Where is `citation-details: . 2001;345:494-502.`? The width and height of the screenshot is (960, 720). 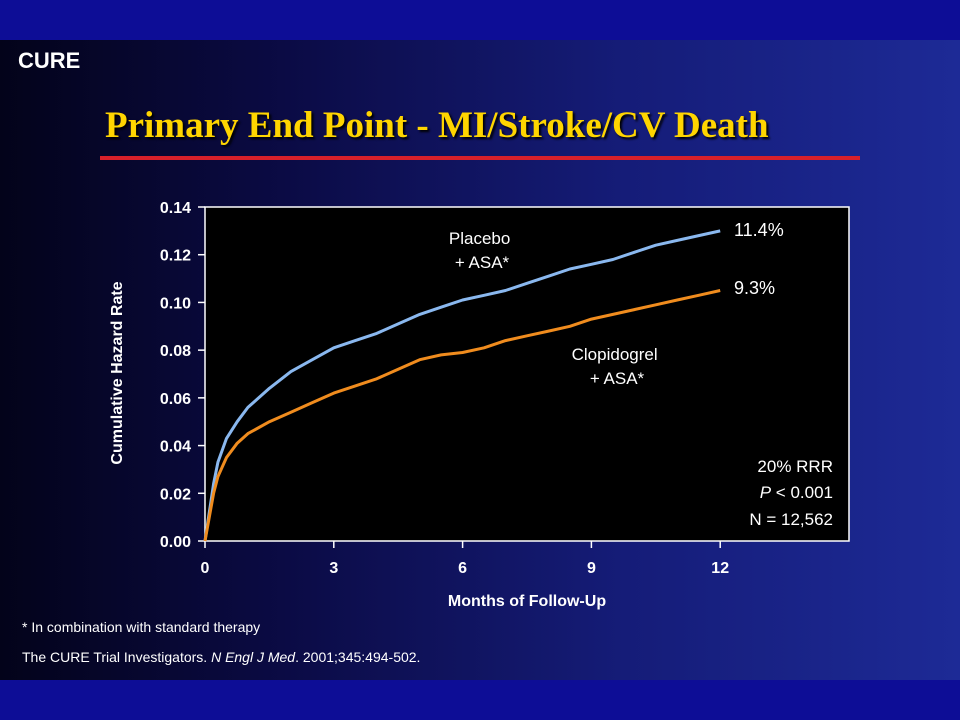 citation-details: . 2001;345:494-502. is located at coordinates (358, 657).